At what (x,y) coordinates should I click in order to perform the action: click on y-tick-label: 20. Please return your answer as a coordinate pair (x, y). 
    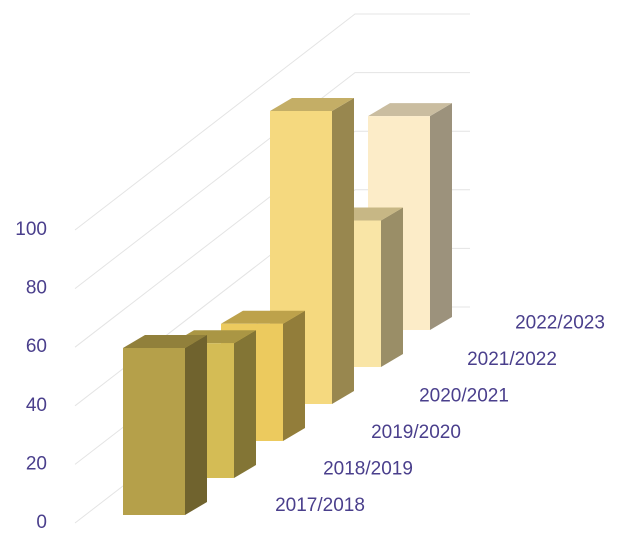
    Looking at the image, I should click on (36, 463).